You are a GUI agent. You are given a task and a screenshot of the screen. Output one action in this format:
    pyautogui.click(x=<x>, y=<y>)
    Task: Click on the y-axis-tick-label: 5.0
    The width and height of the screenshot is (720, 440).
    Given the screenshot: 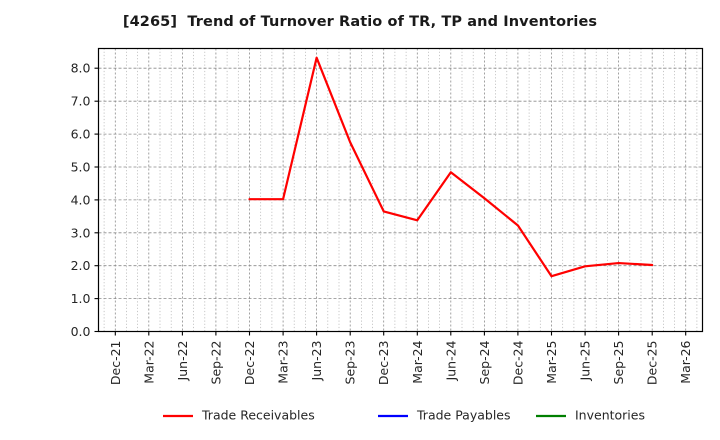 What is the action you would take?
    pyautogui.click(x=81, y=167)
    